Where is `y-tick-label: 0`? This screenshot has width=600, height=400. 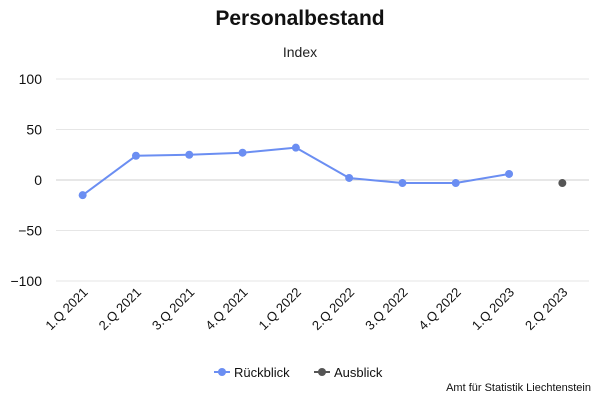
y-tick-label: 0 is located at coordinates (38, 180).